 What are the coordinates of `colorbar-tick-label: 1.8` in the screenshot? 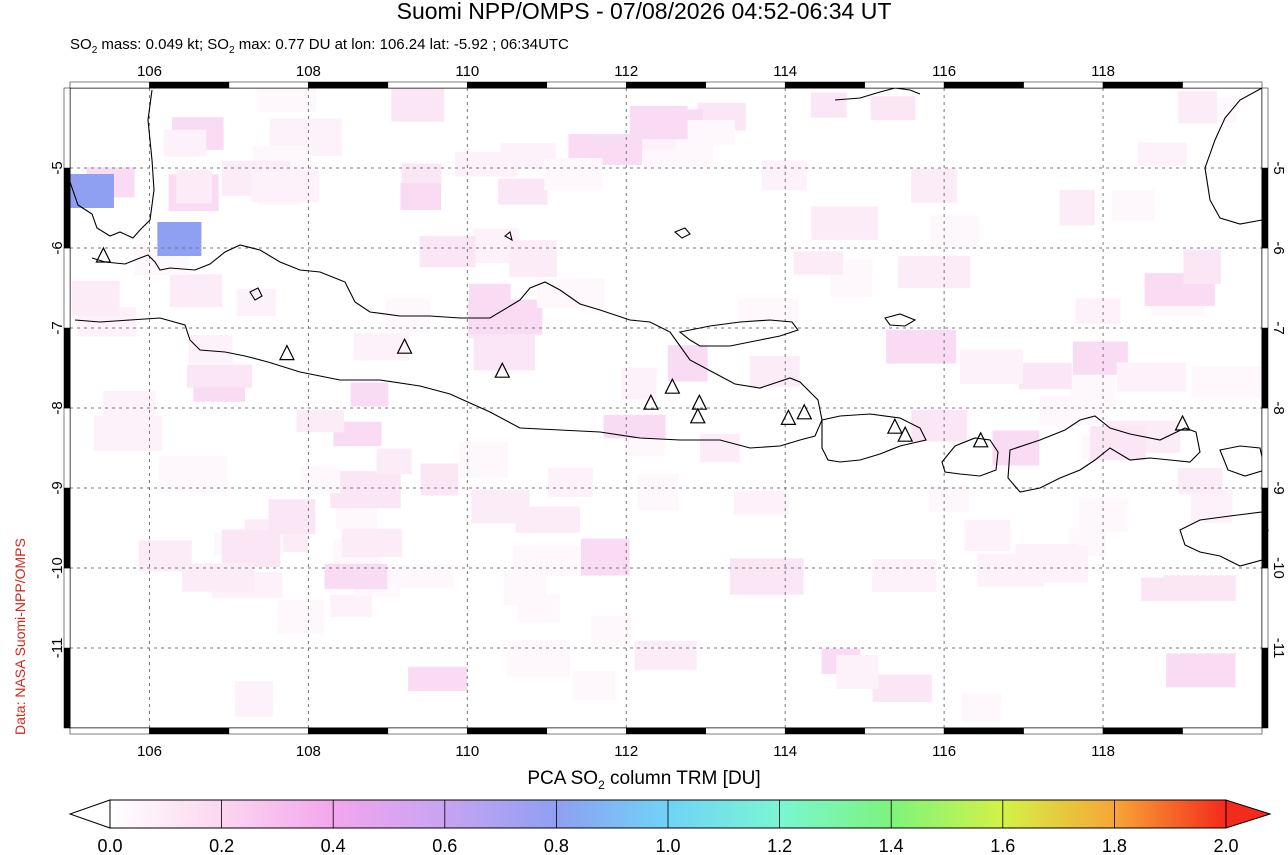 It's located at (1114, 845).